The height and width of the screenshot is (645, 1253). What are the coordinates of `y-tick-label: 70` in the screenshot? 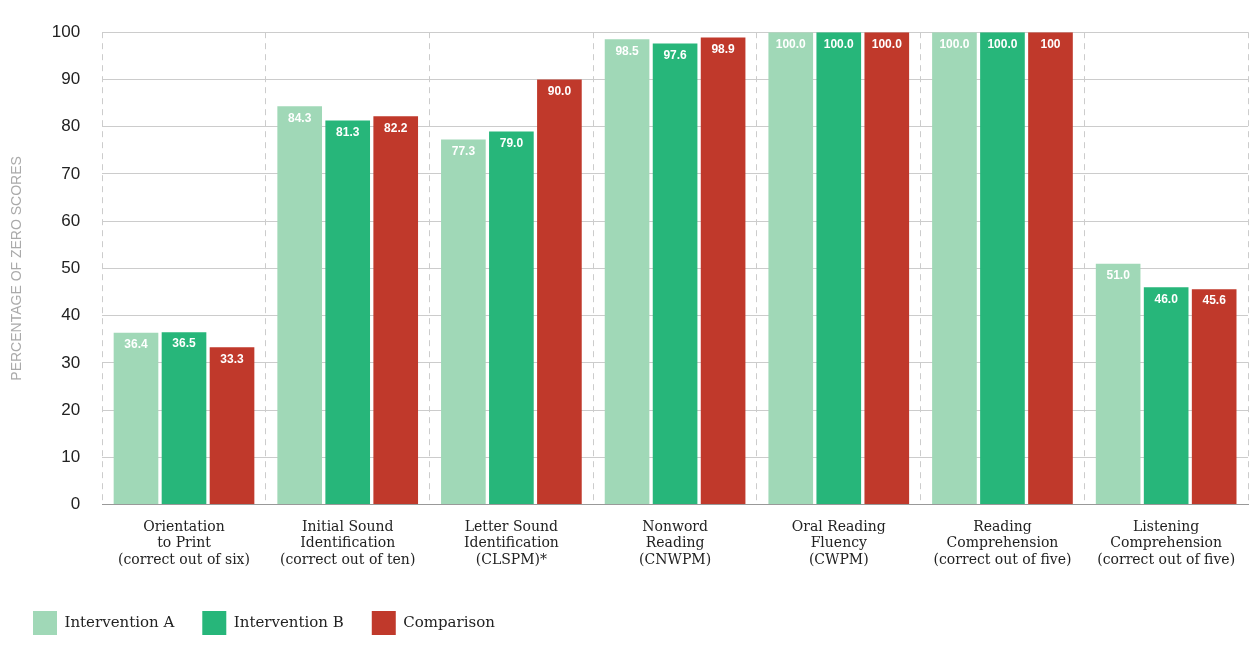 It's located at (71, 173).